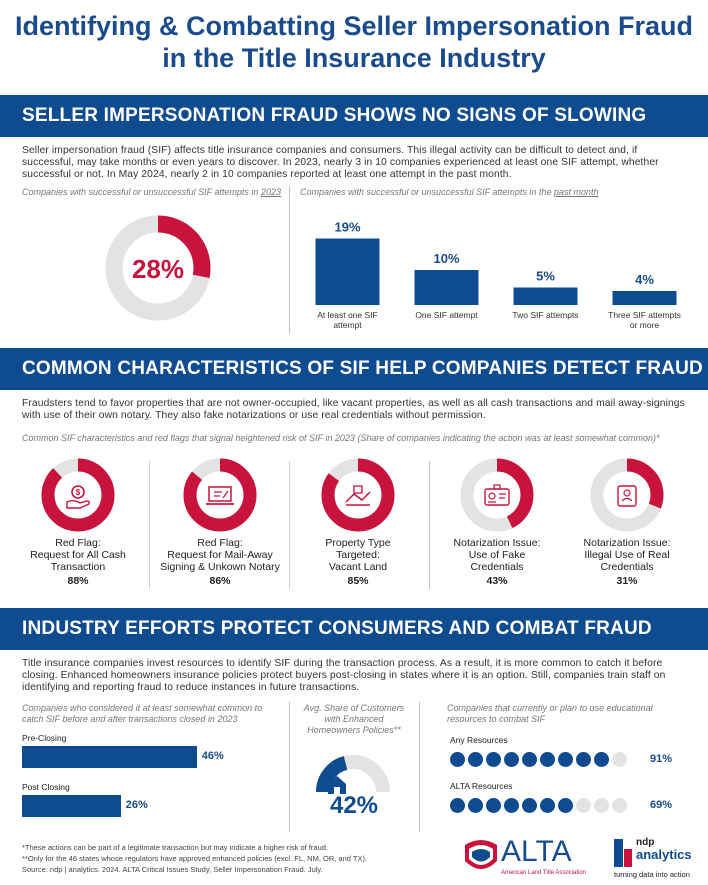 The width and height of the screenshot is (708, 885). What do you see at coordinates (212, 756) in the screenshot?
I see `hbar-value-0: 46%` at bounding box center [212, 756].